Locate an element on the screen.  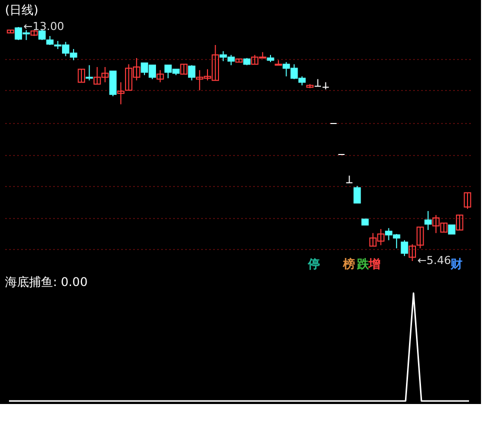
annotation: 增 is located at coordinates (374, 264).